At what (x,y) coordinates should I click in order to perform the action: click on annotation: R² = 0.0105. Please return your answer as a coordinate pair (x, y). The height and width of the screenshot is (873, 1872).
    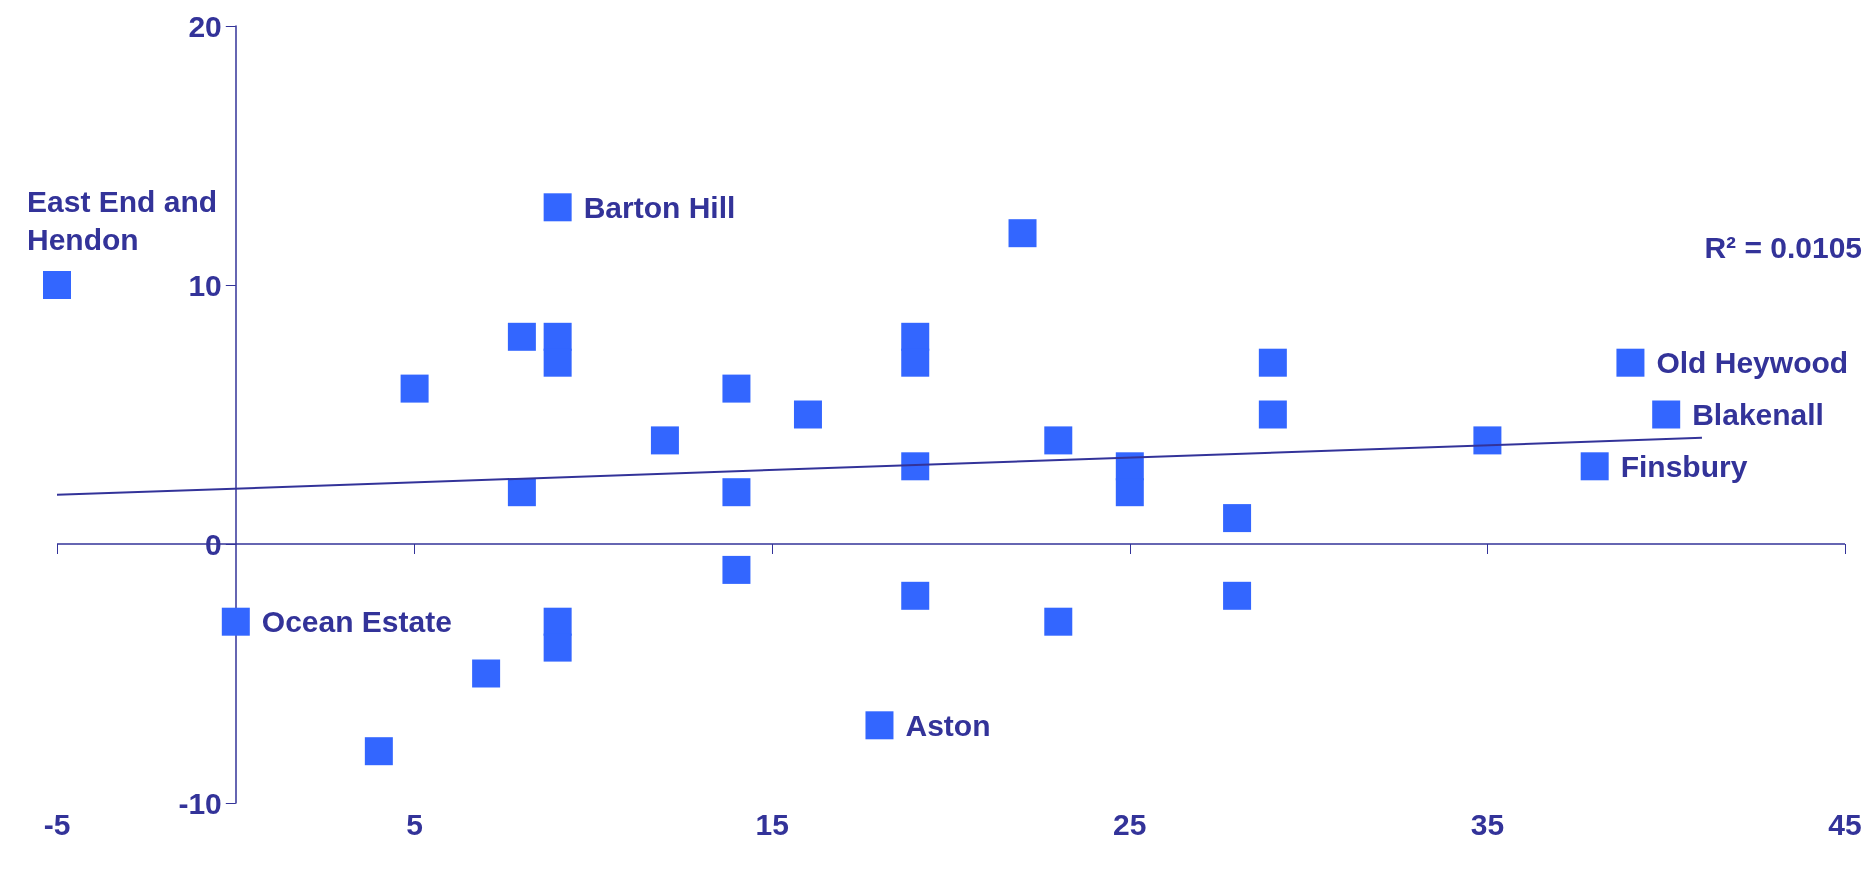
    Looking at the image, I should click on (1783, 247).